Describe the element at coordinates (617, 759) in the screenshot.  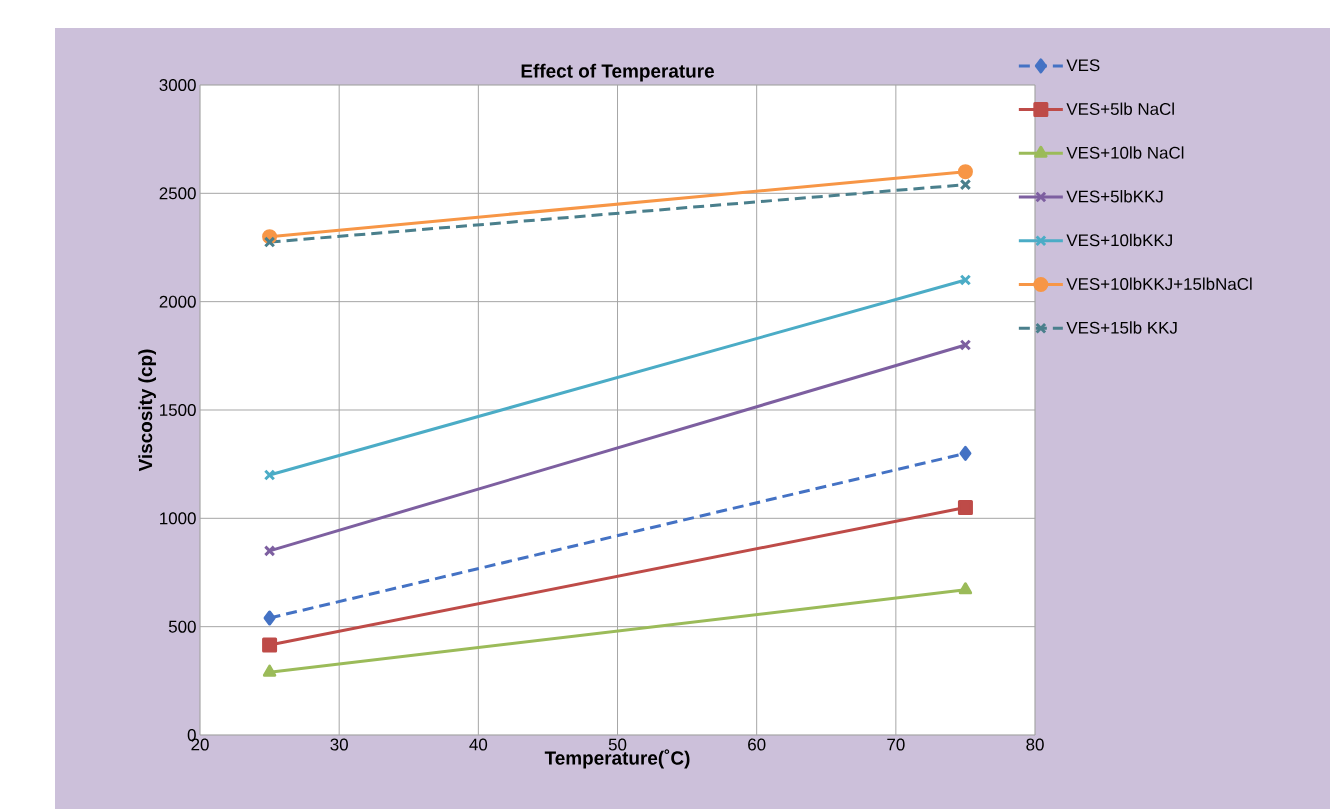
I see `x-axis-title: Temperature(˚C)` at that location.